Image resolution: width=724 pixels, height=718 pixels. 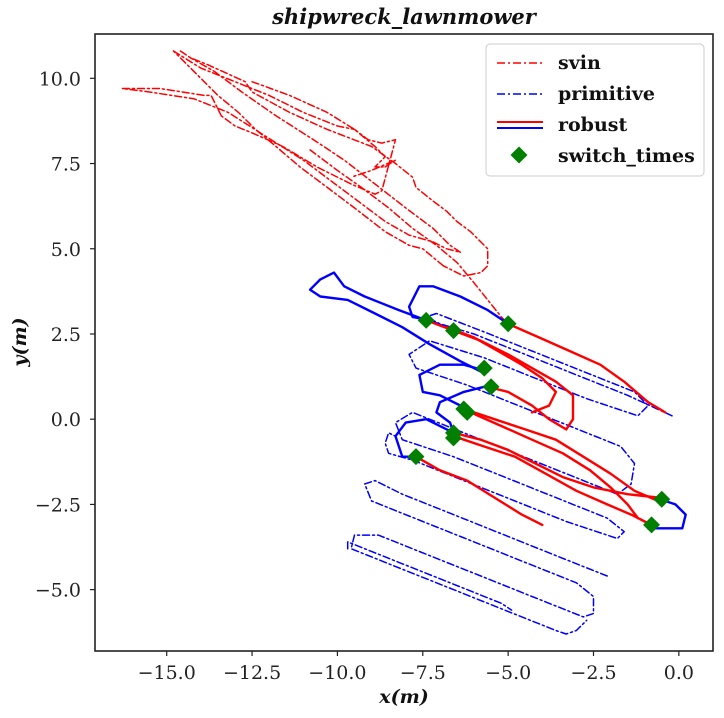 I want to click on x-tick-label: −2.5, so click(x=593, y=673).